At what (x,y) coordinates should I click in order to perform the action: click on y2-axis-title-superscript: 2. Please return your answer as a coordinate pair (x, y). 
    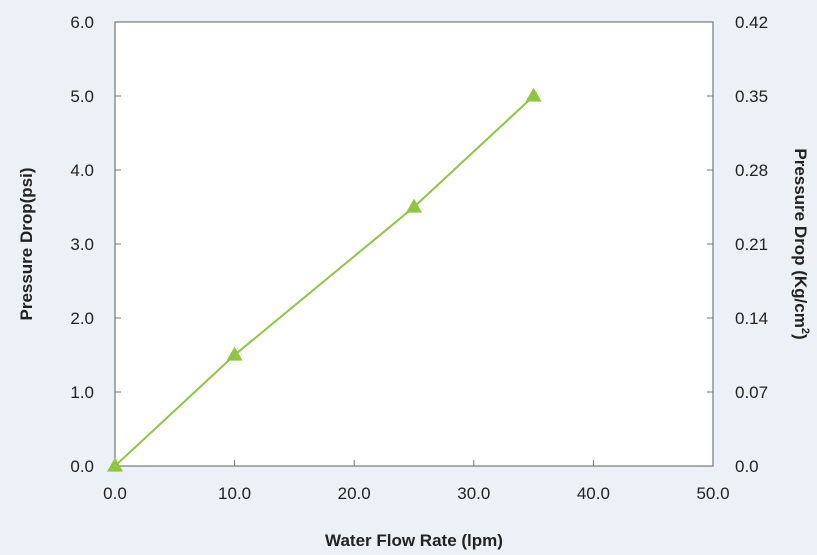
    Looking at the image, I should click on (805, 331).